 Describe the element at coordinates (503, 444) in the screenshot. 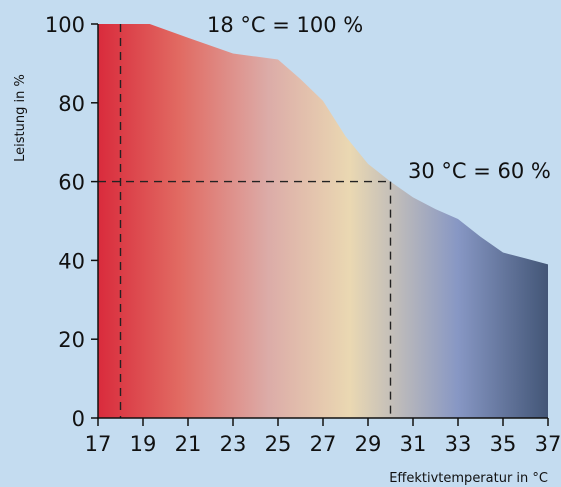

I see `x-tick-label: 35` at that location.